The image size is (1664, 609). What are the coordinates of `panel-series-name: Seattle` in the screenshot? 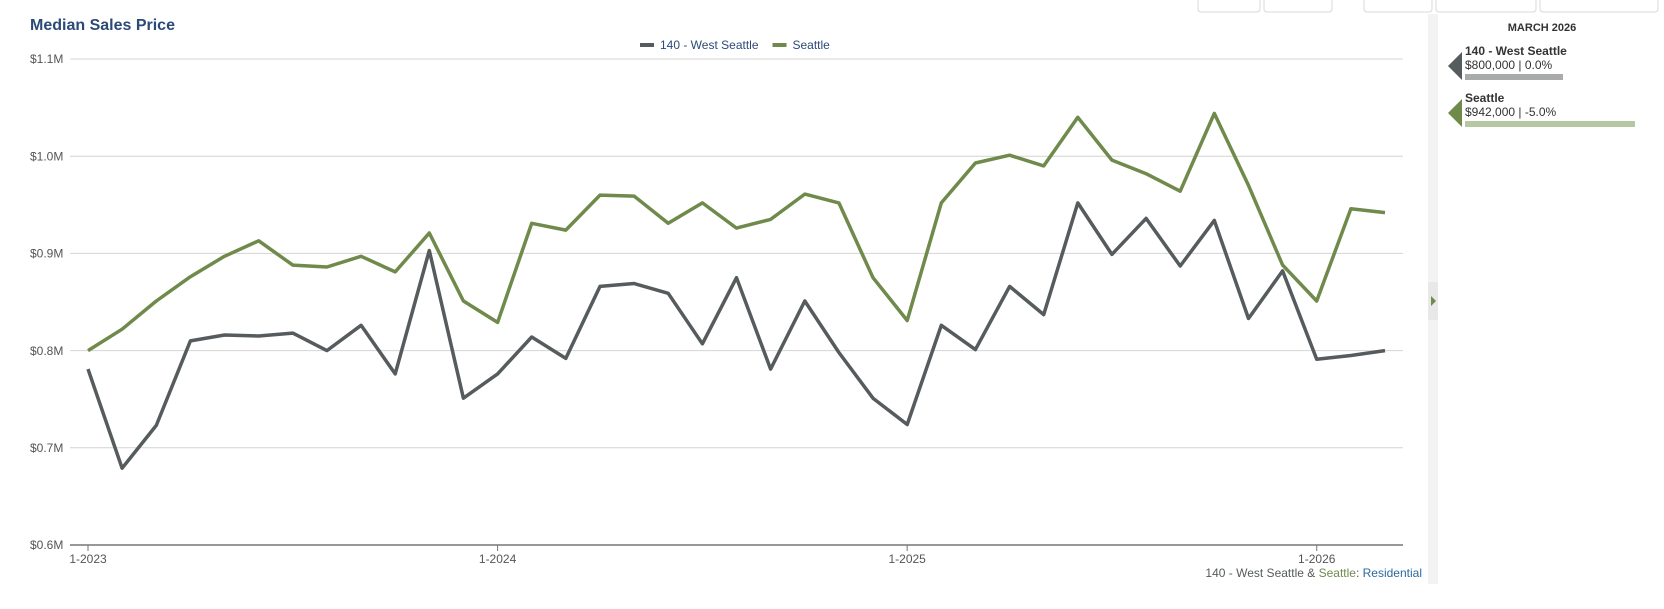 It's located at (1485, 98).